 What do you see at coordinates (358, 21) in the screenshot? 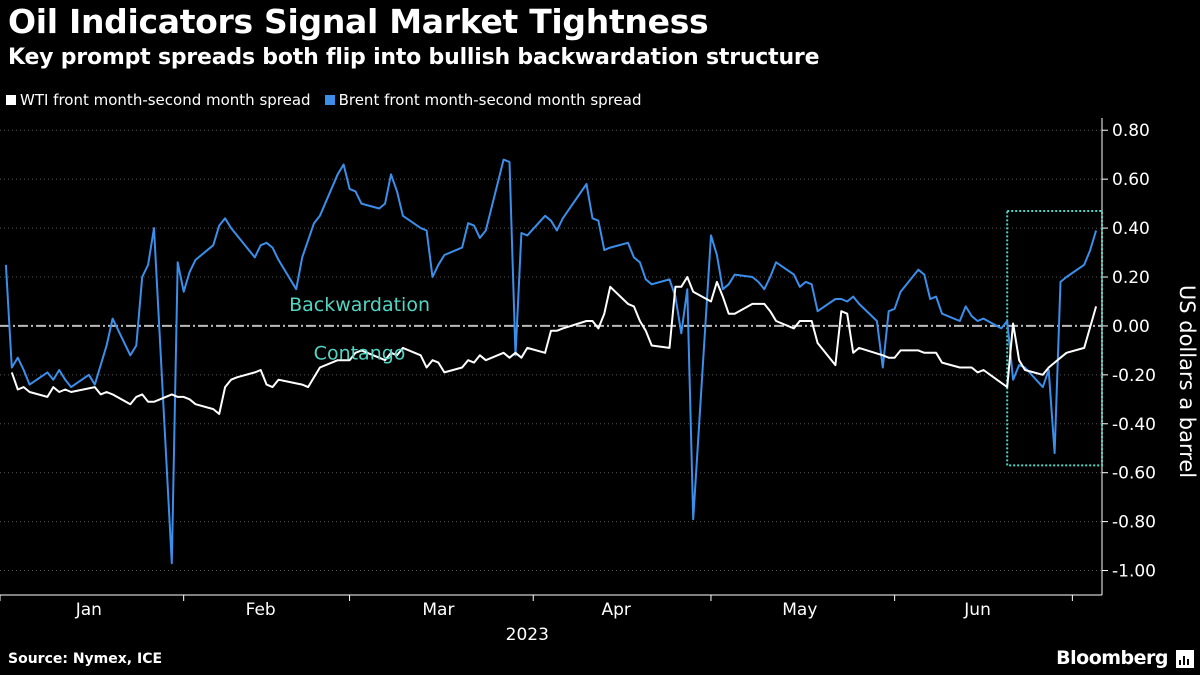
I see `chart-title: Oil Indicators Signal Market Tightness` at bounding box center [358, 21].